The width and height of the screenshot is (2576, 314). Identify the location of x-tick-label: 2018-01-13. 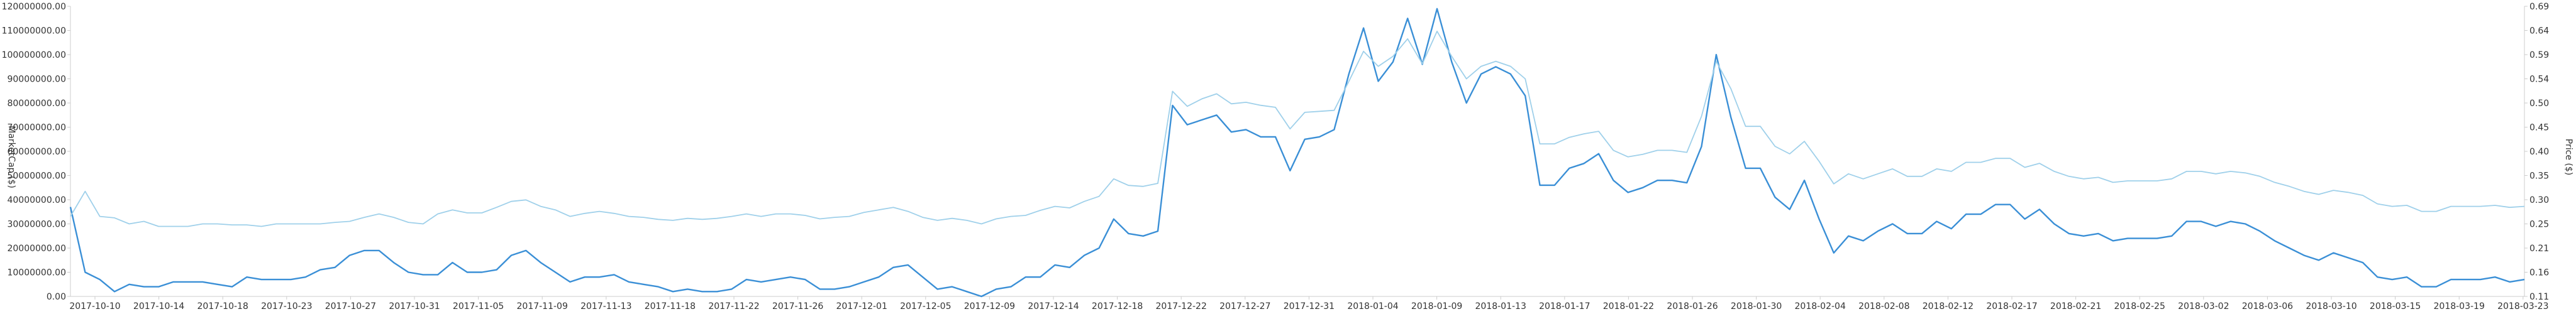
(1500, 306).